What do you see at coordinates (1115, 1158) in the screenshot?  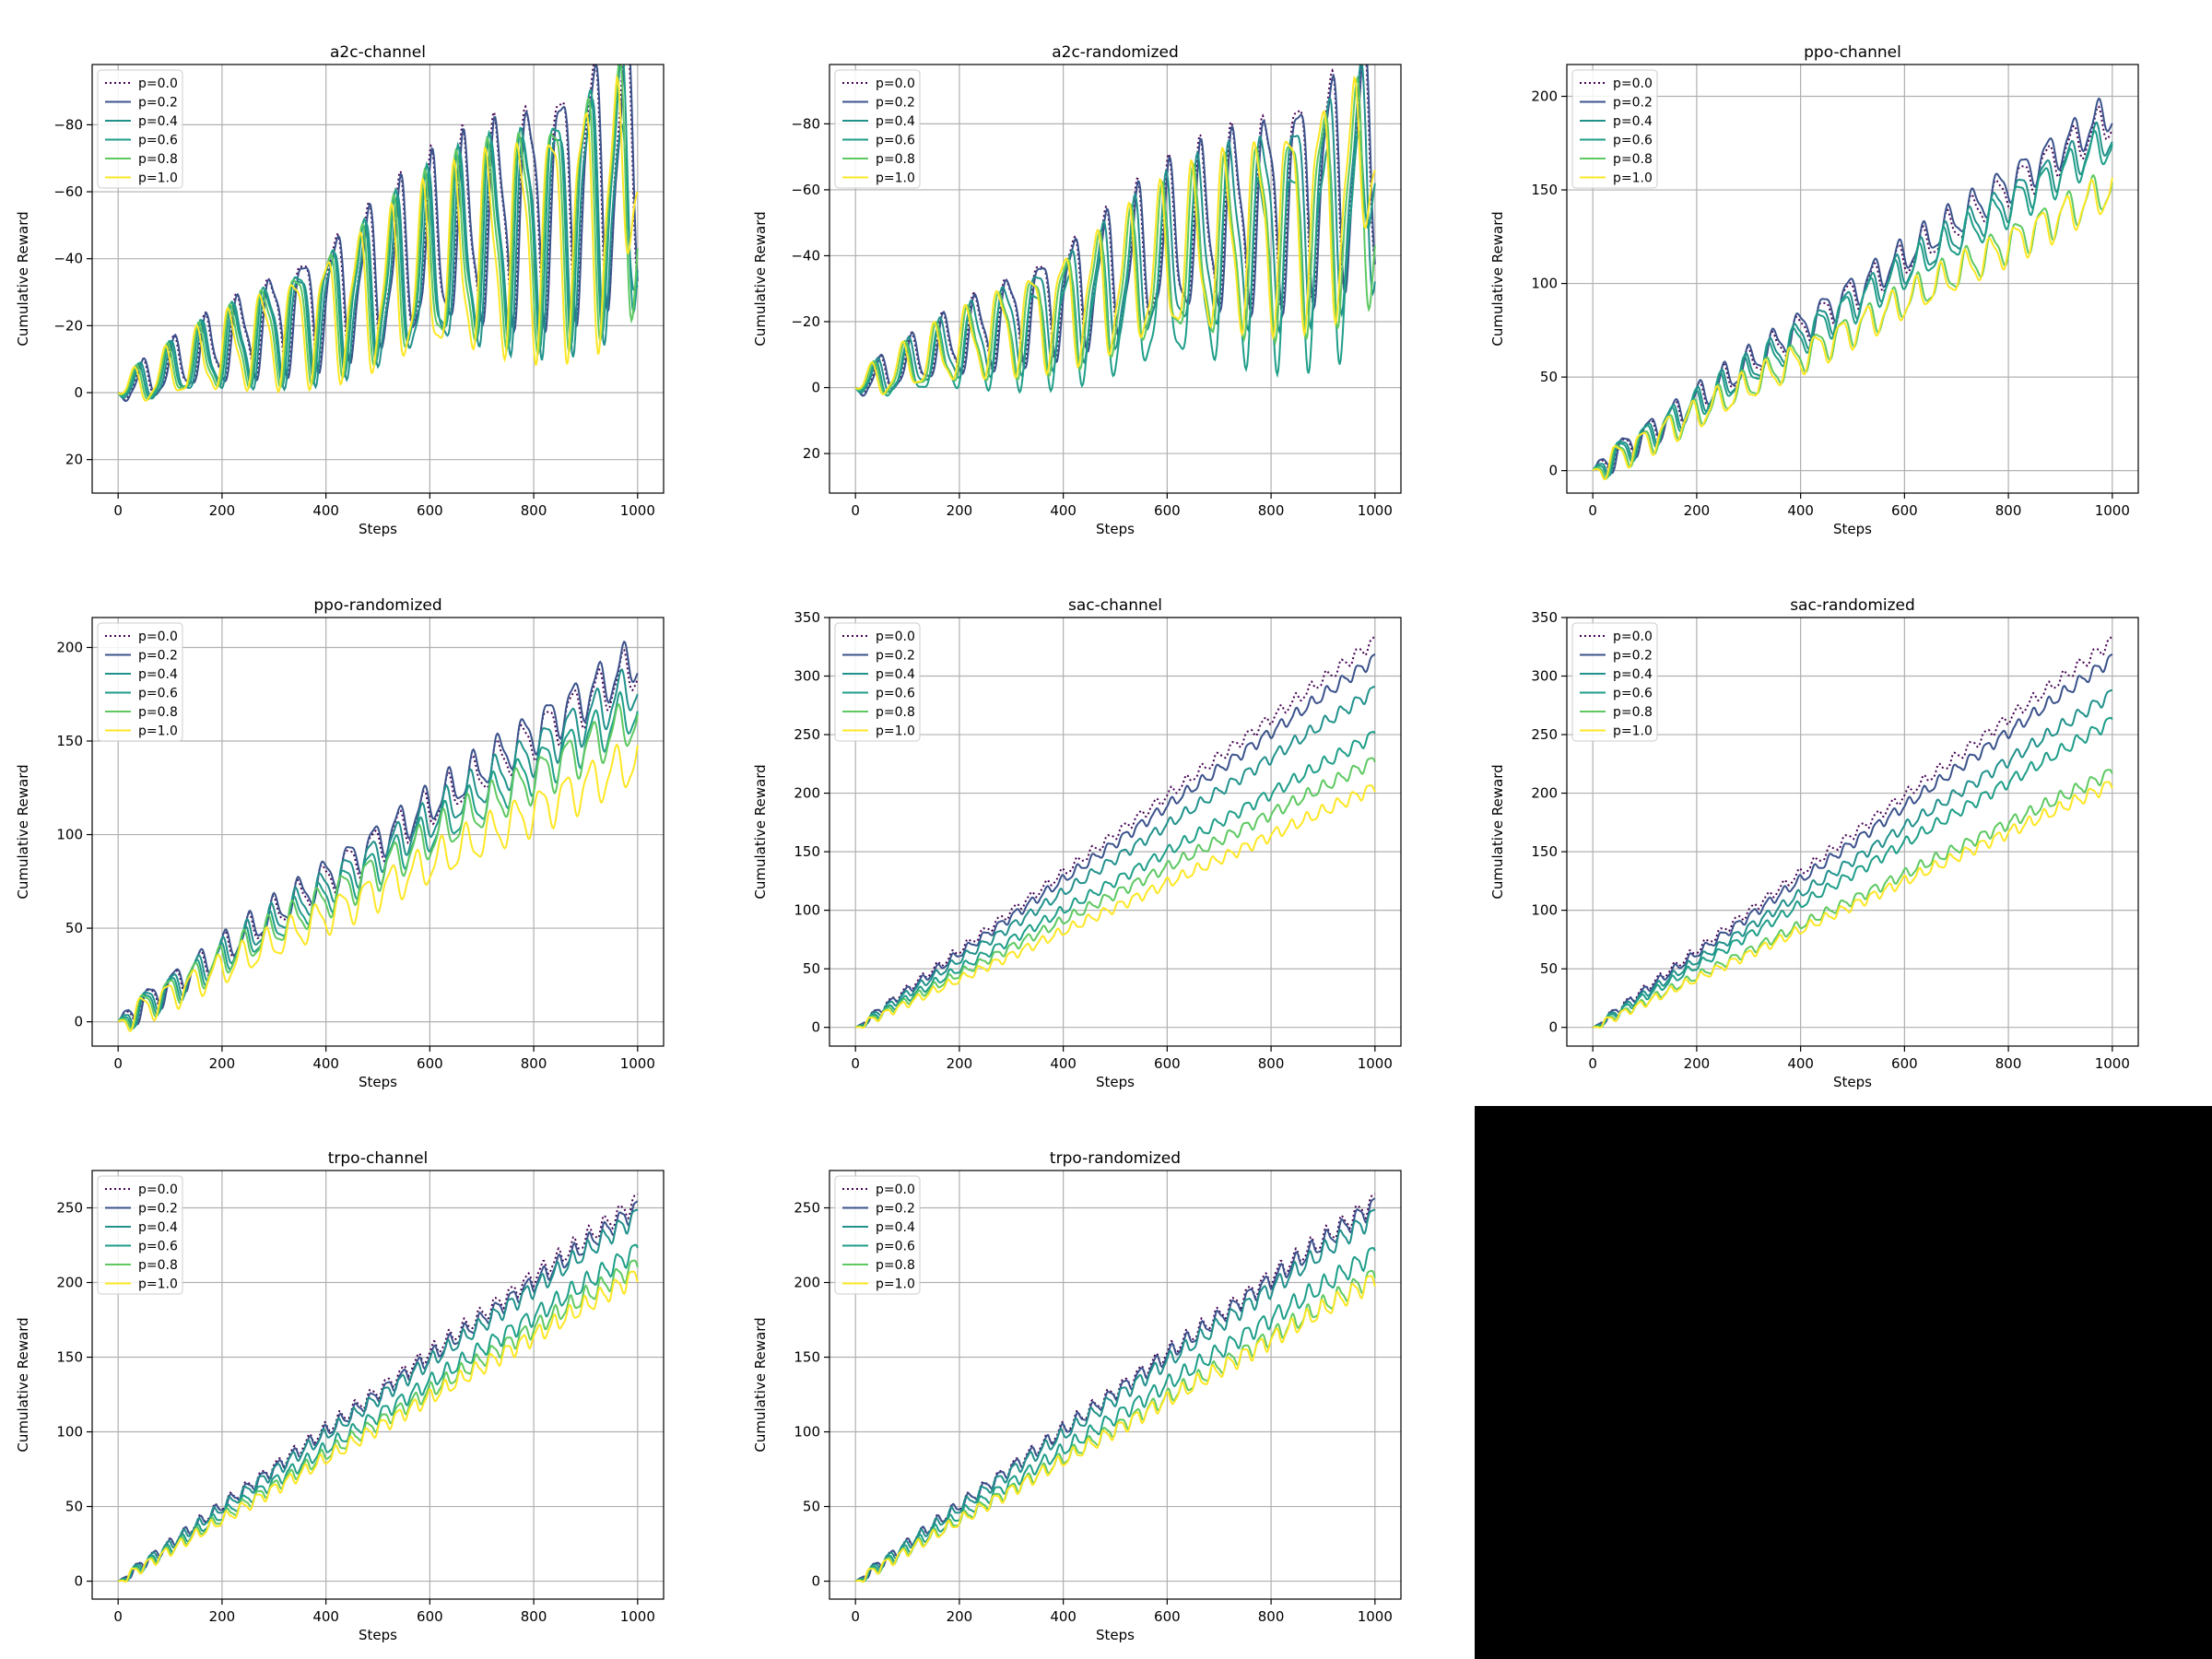 I see `subplot-title: trpo-randomized` at bounding box center [1115, 1158].